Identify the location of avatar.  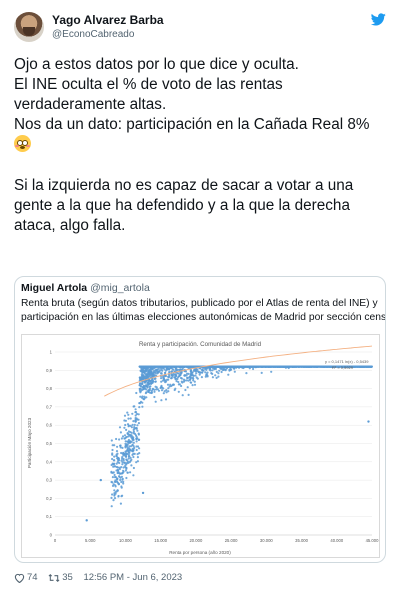
(29, 27).